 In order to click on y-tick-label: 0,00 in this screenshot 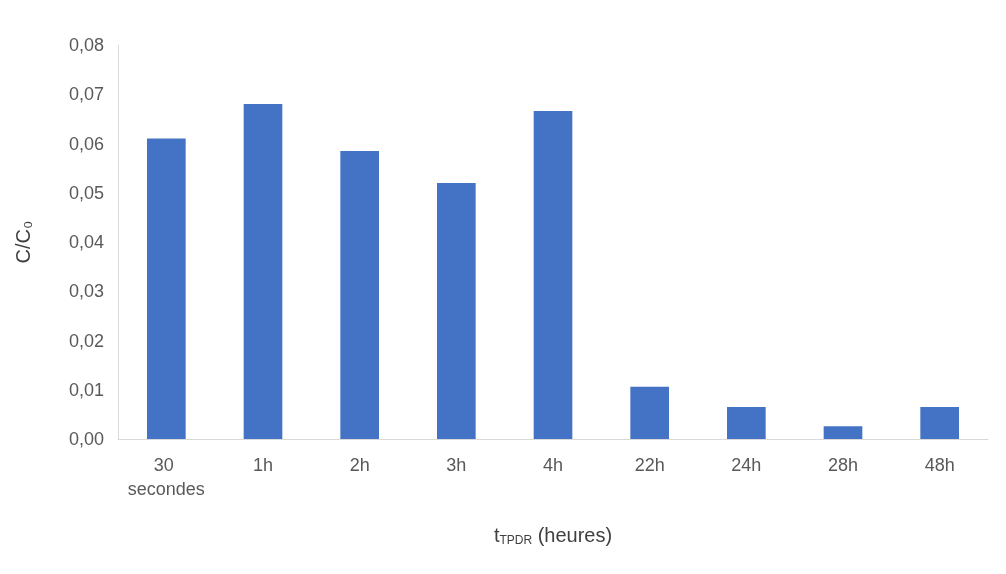, I will do `click(86, 439)`.